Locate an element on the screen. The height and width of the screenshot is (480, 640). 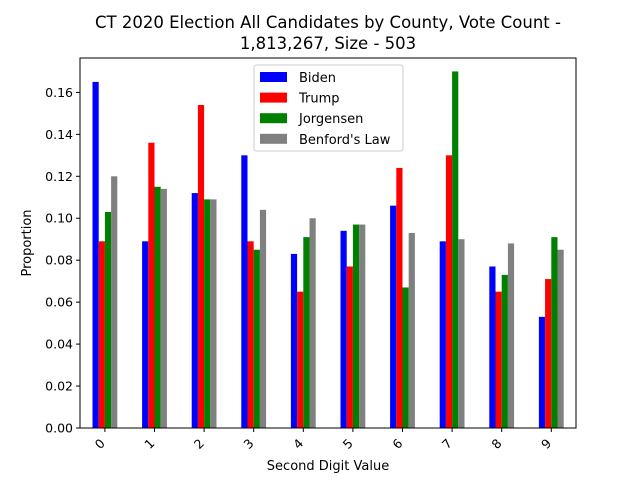
x-axis: 0 1 2 3 4 5 6 7 8 9 is located at coordinates (323, 440).